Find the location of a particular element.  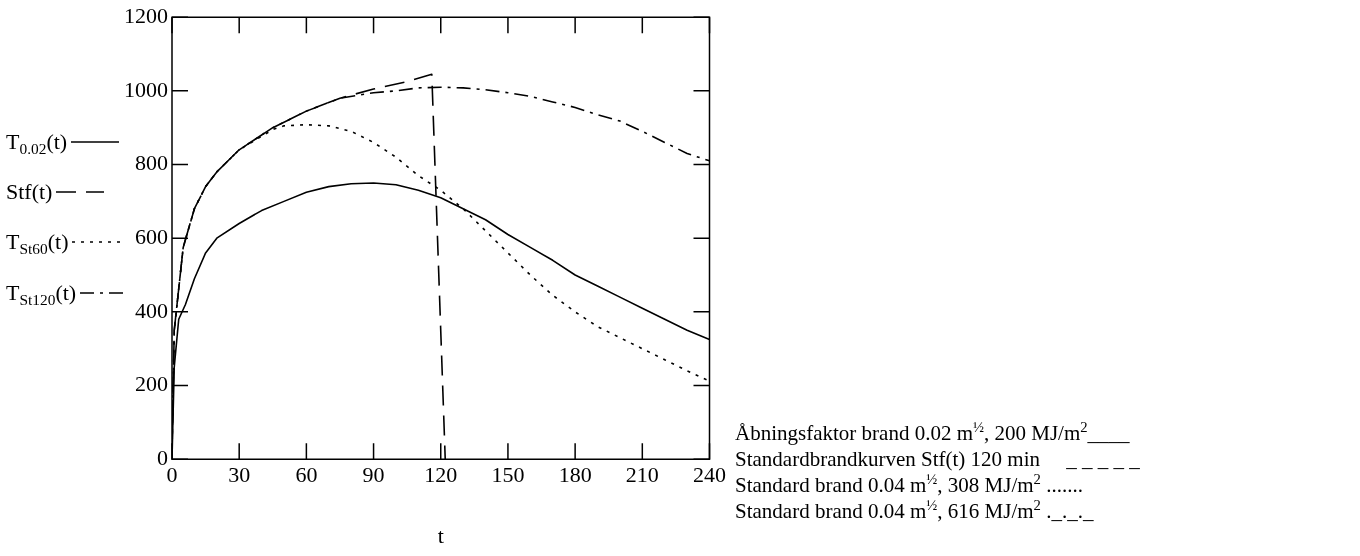

x-tick-label: 120 is located at coordinates (441, 475).